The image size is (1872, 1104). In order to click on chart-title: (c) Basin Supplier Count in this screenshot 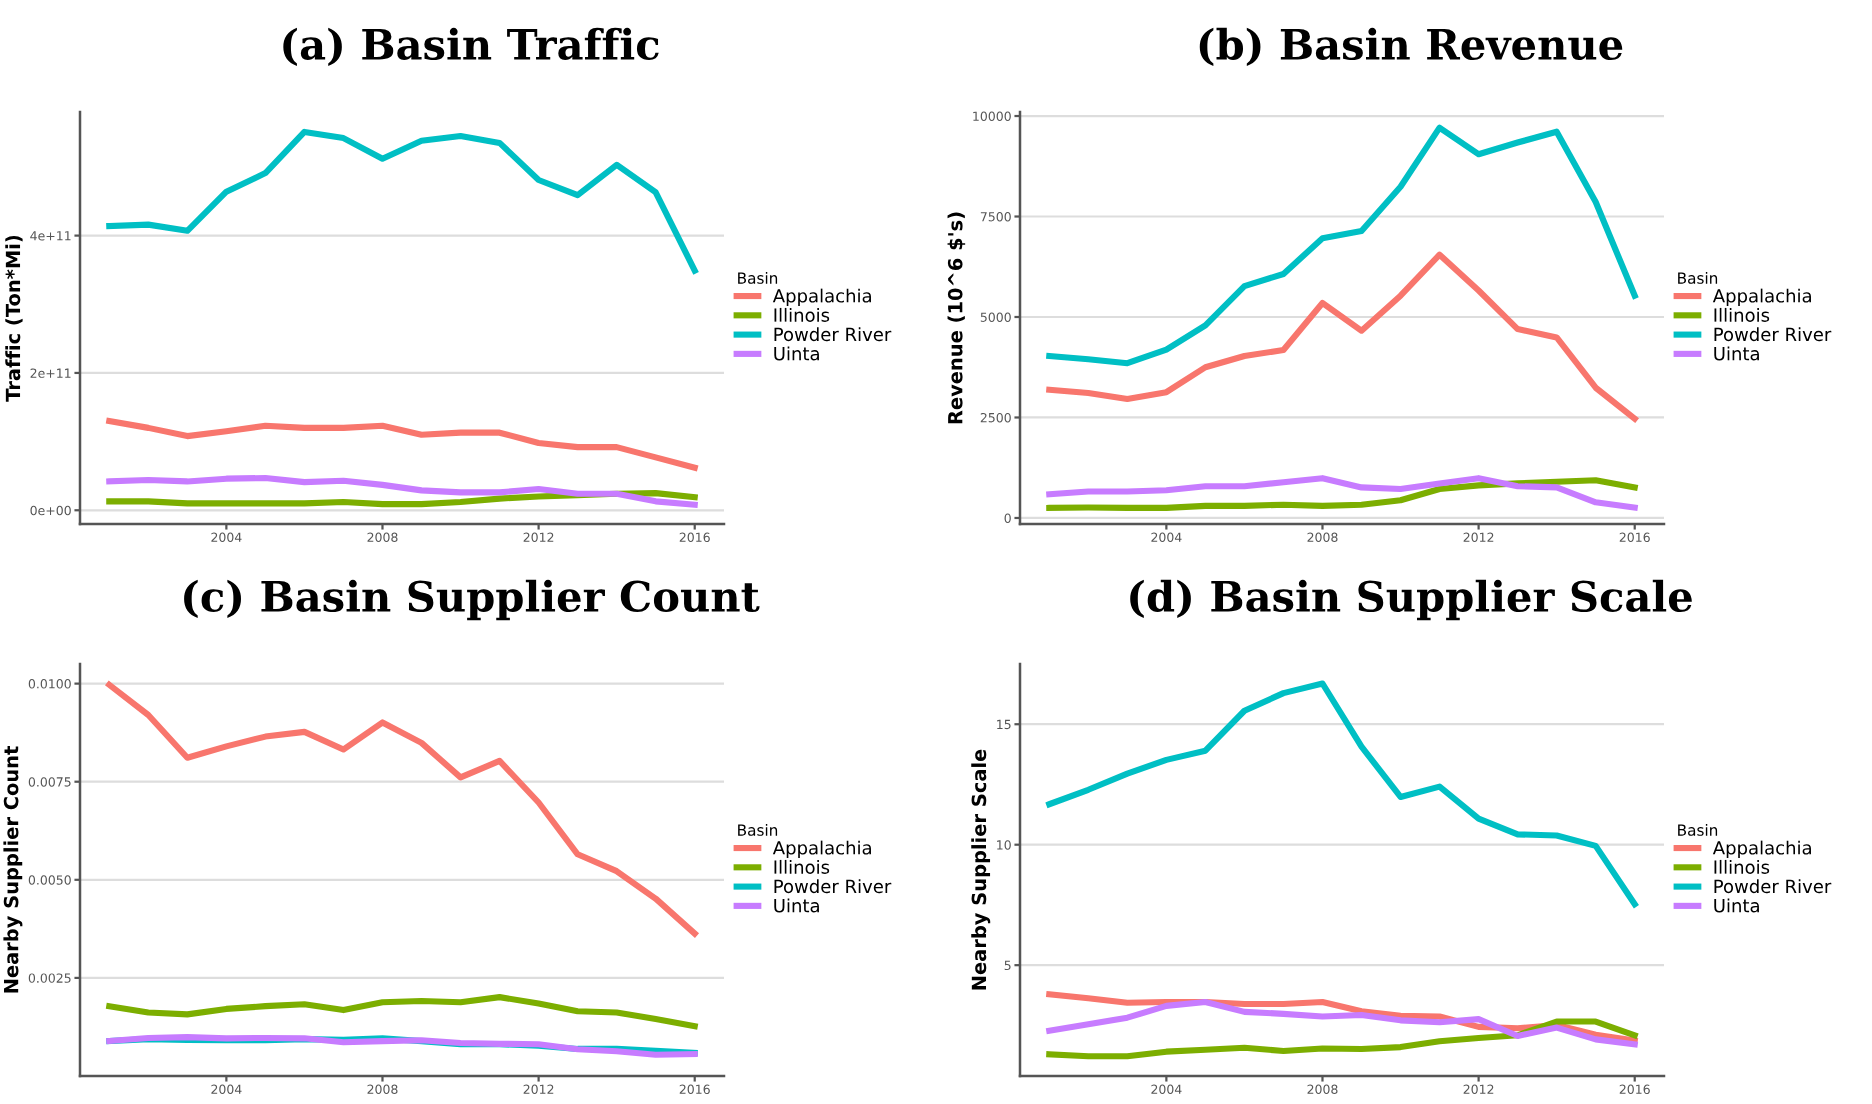, I will do `click(472, 600)`.